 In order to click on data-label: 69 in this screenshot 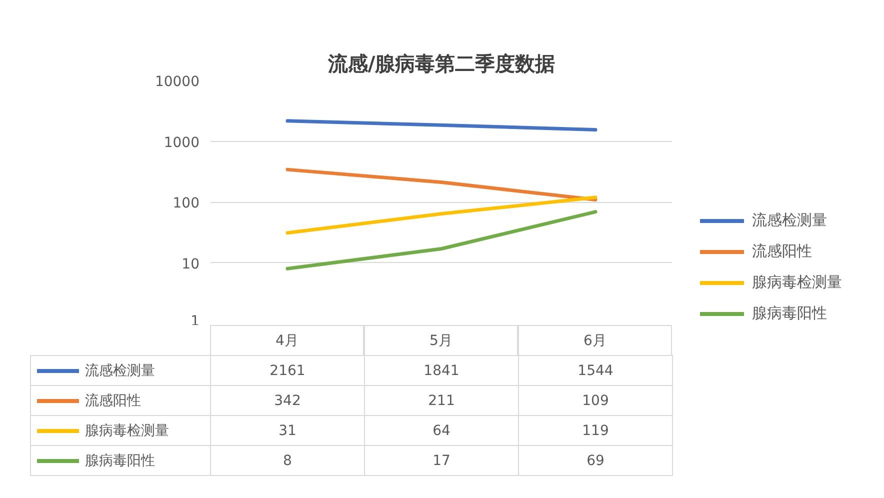, I will do `click(595, 460)`.